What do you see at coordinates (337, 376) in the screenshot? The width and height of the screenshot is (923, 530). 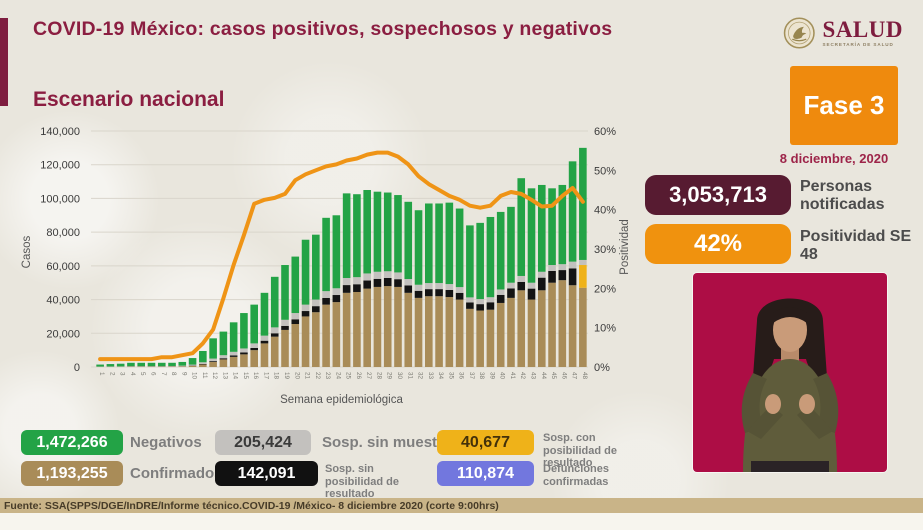 I see `svg-text: 24` at bounding box center [337, 376].